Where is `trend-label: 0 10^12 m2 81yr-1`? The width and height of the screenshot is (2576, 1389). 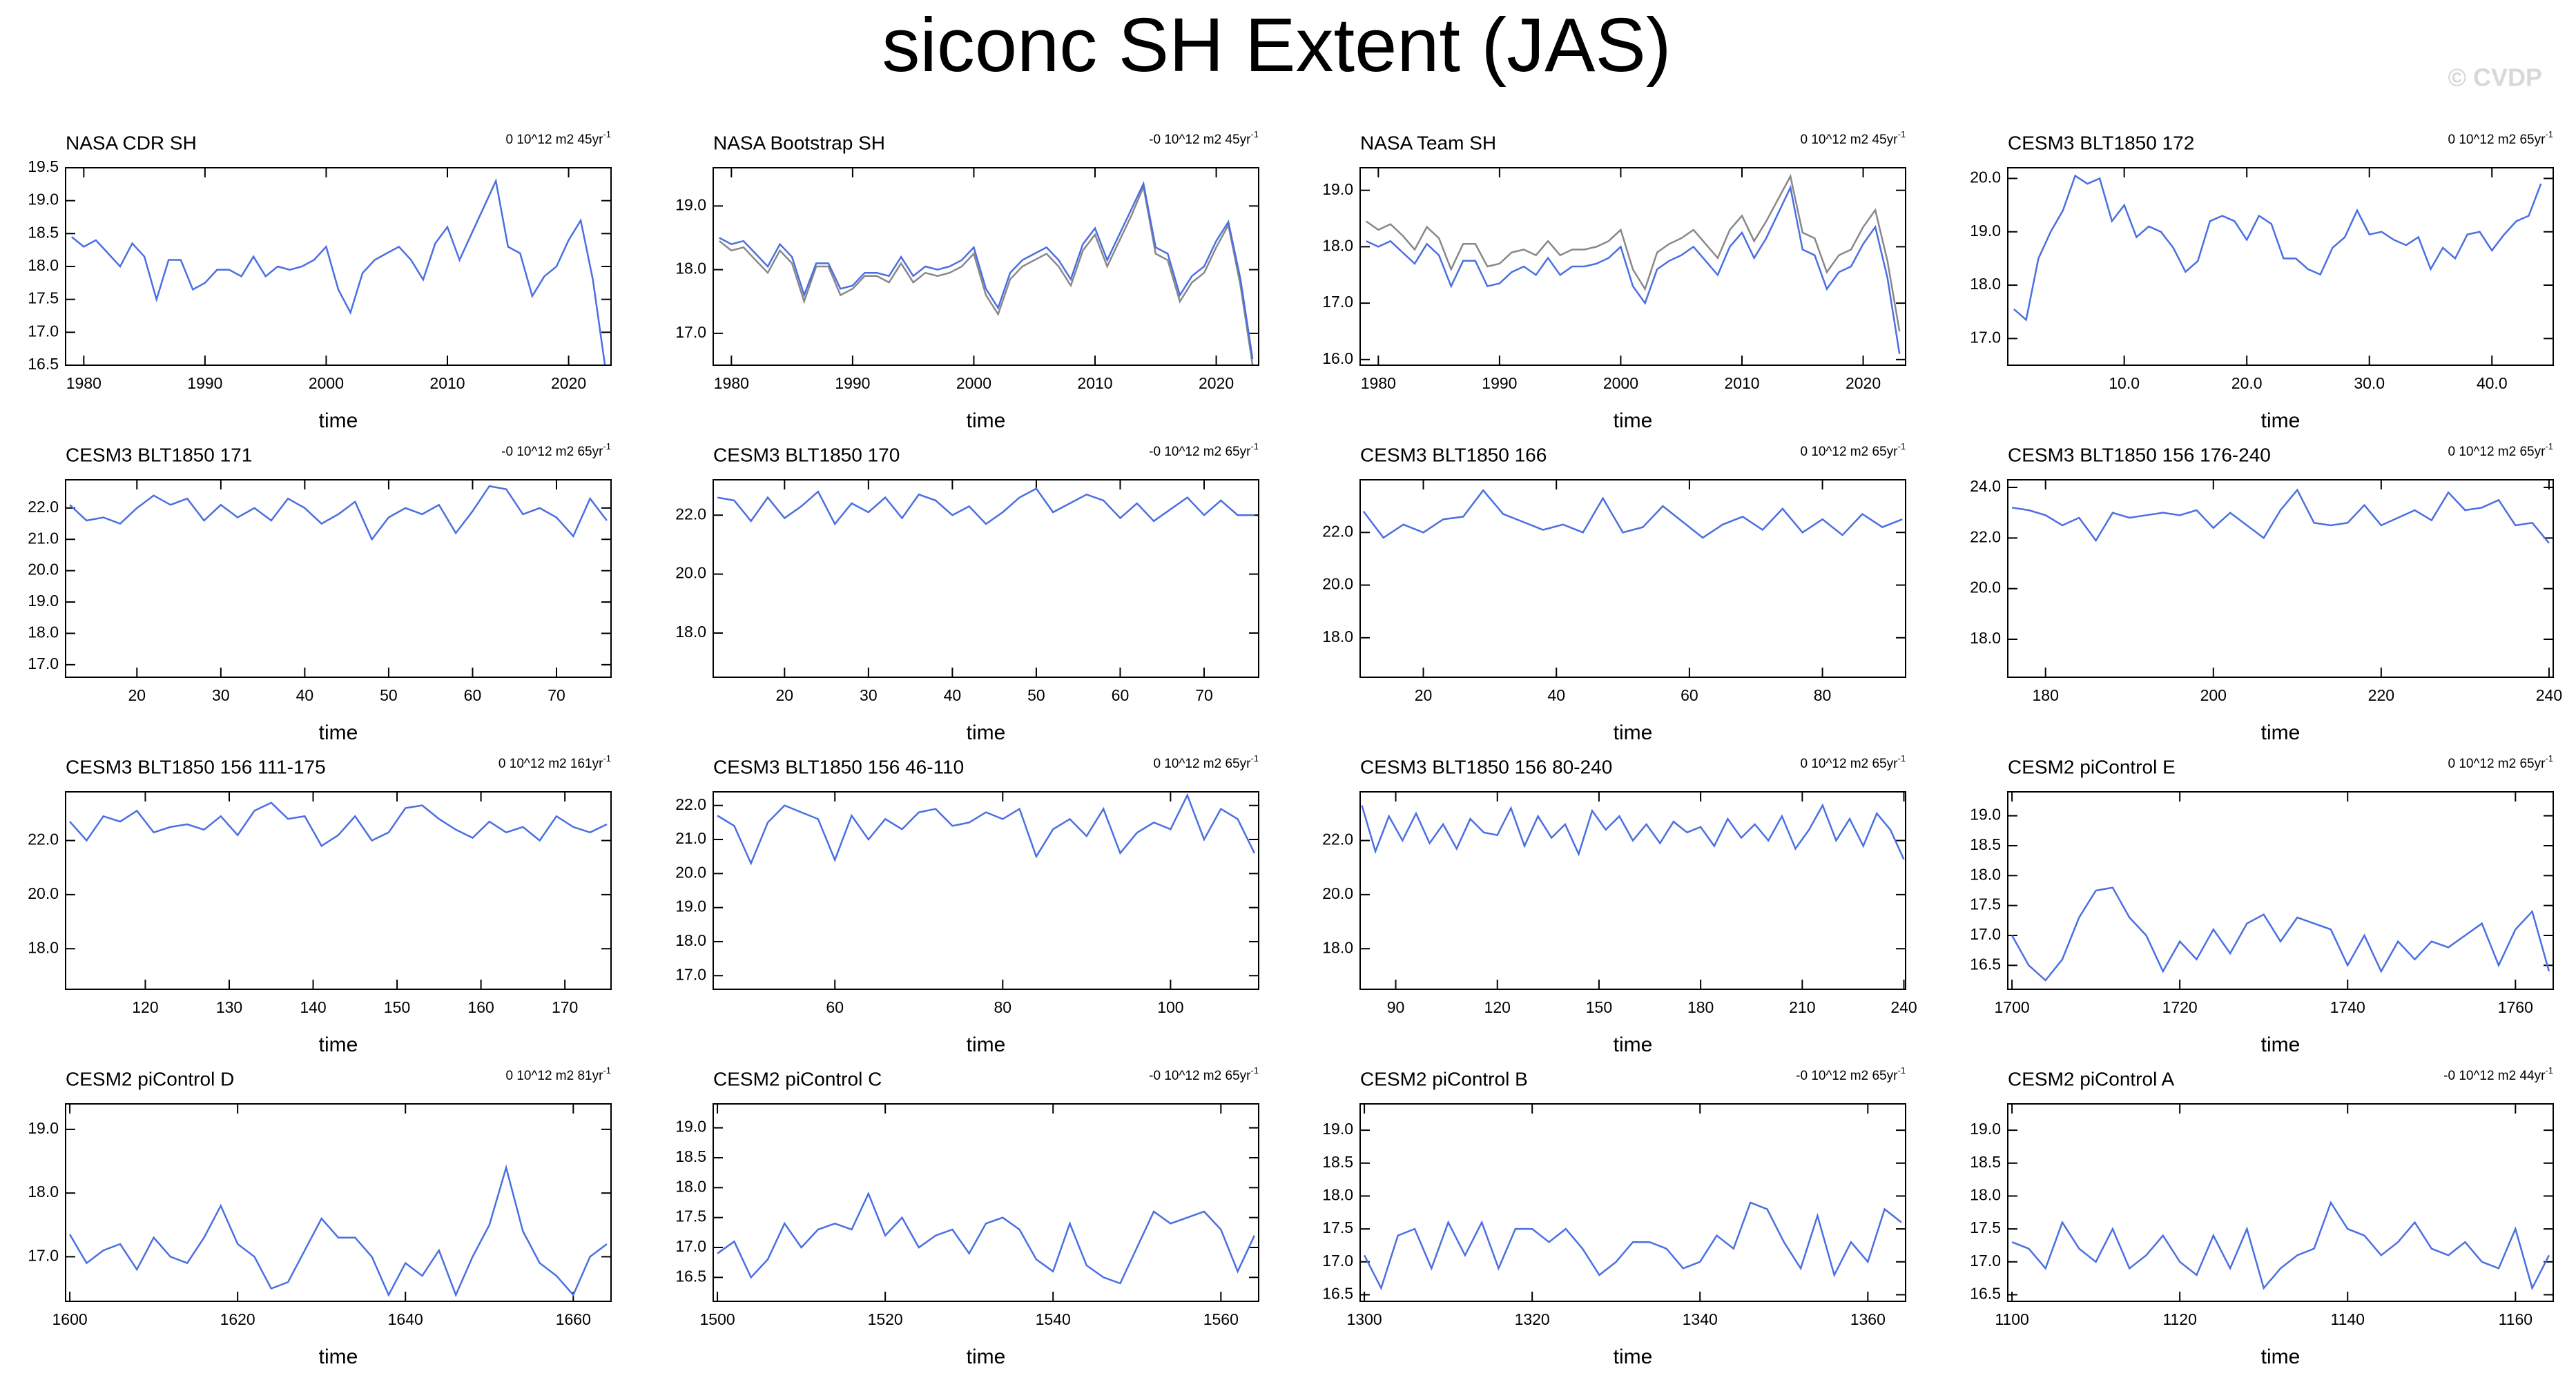 trend-label: 0 10^12 m2 81yr-1 is located at coordinates (558, 1074).